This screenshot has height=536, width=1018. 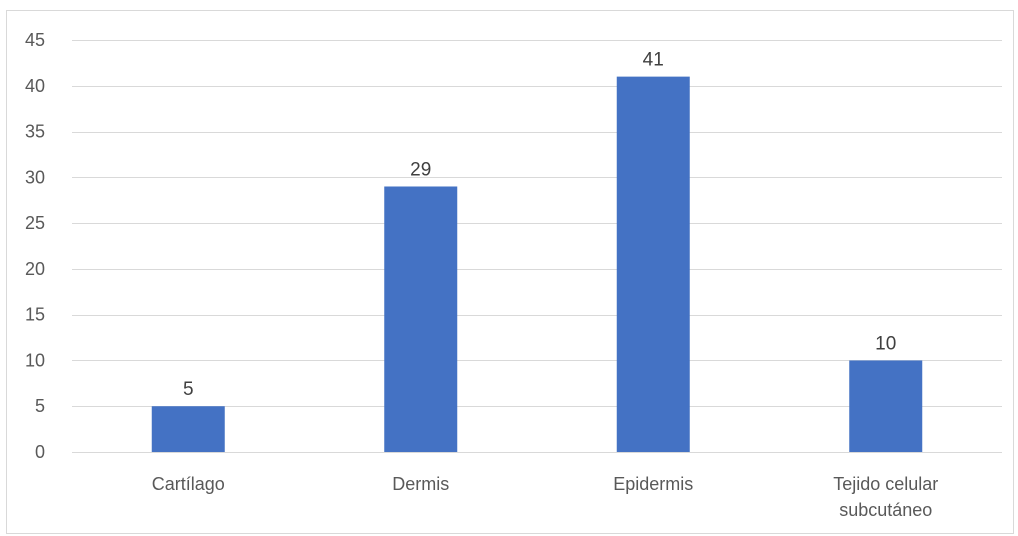 What do you see at coordinates (35, 40) in the screenshot?
I see `y-tick-label: 45` at bounding box center [35, 40].